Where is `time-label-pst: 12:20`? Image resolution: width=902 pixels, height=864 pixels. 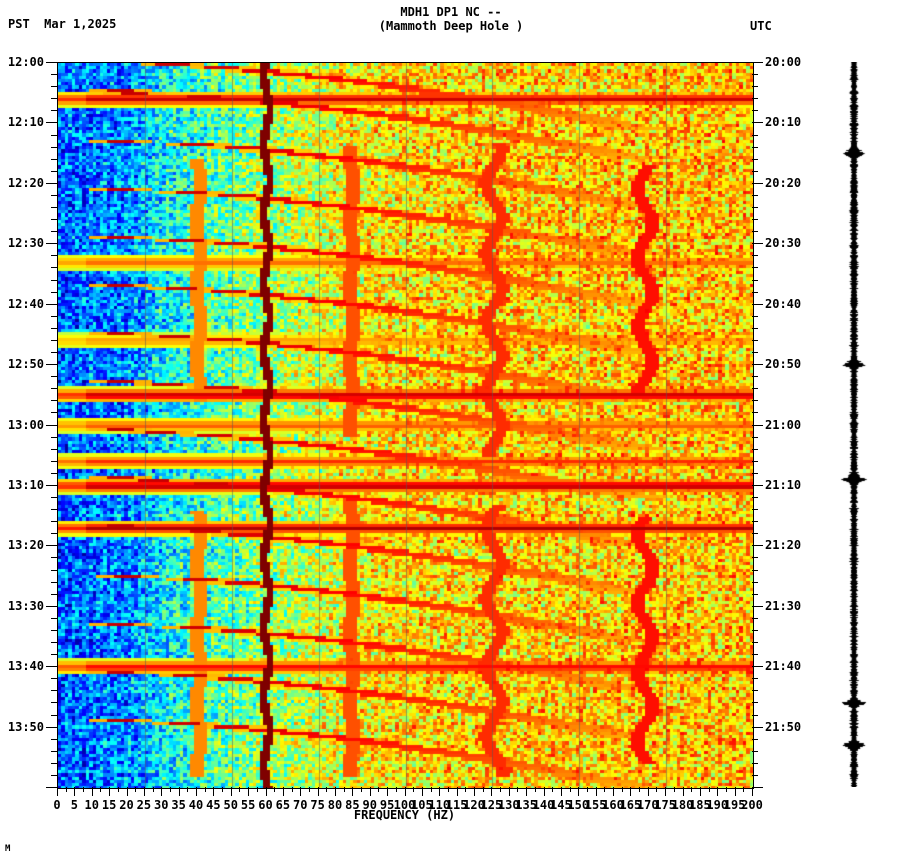
time-label-pst: 12:20 is located at coordinates (25, 182).